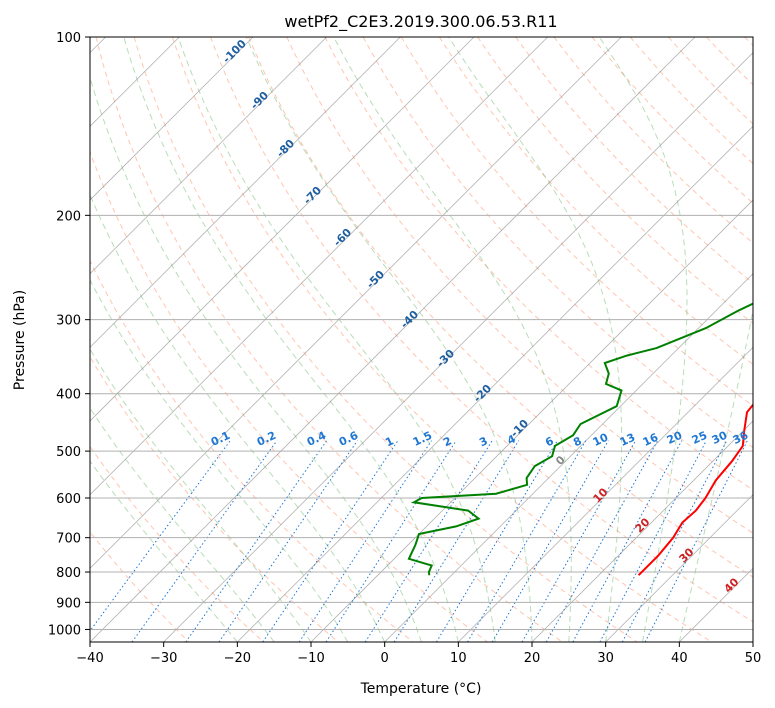 The width and height of the screenshot is (775, 708). Describe the element at coordinates (312, 195) in the screenshot. I see `isotherm-label: -70` at that location.